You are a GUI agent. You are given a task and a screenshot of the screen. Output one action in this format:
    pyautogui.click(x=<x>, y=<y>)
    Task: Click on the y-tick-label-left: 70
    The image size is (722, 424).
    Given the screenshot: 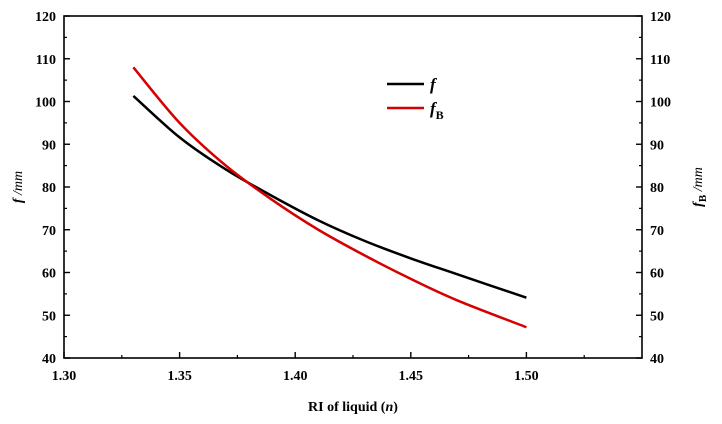 What is the action you would take?
    pyautogui.click(x=49, y=231)
    